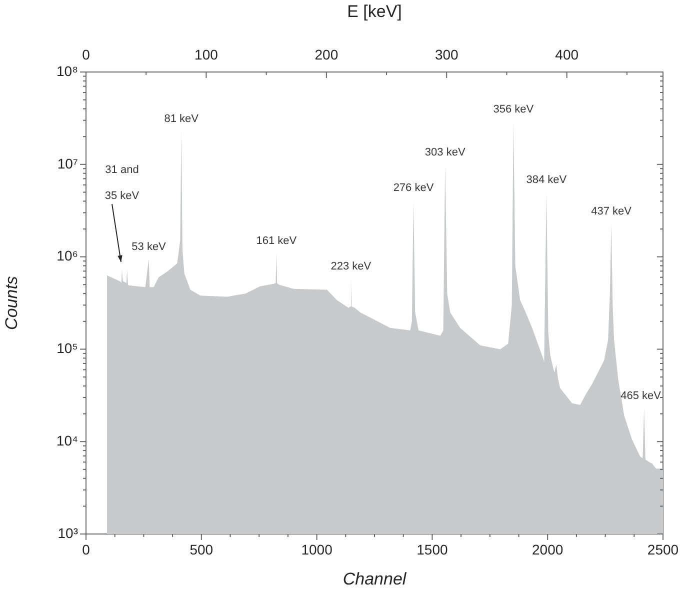 Image resolution: width=691 pixels, height=594 pixels. I want to click on x-tick-label: 2500, so click(663, 549).